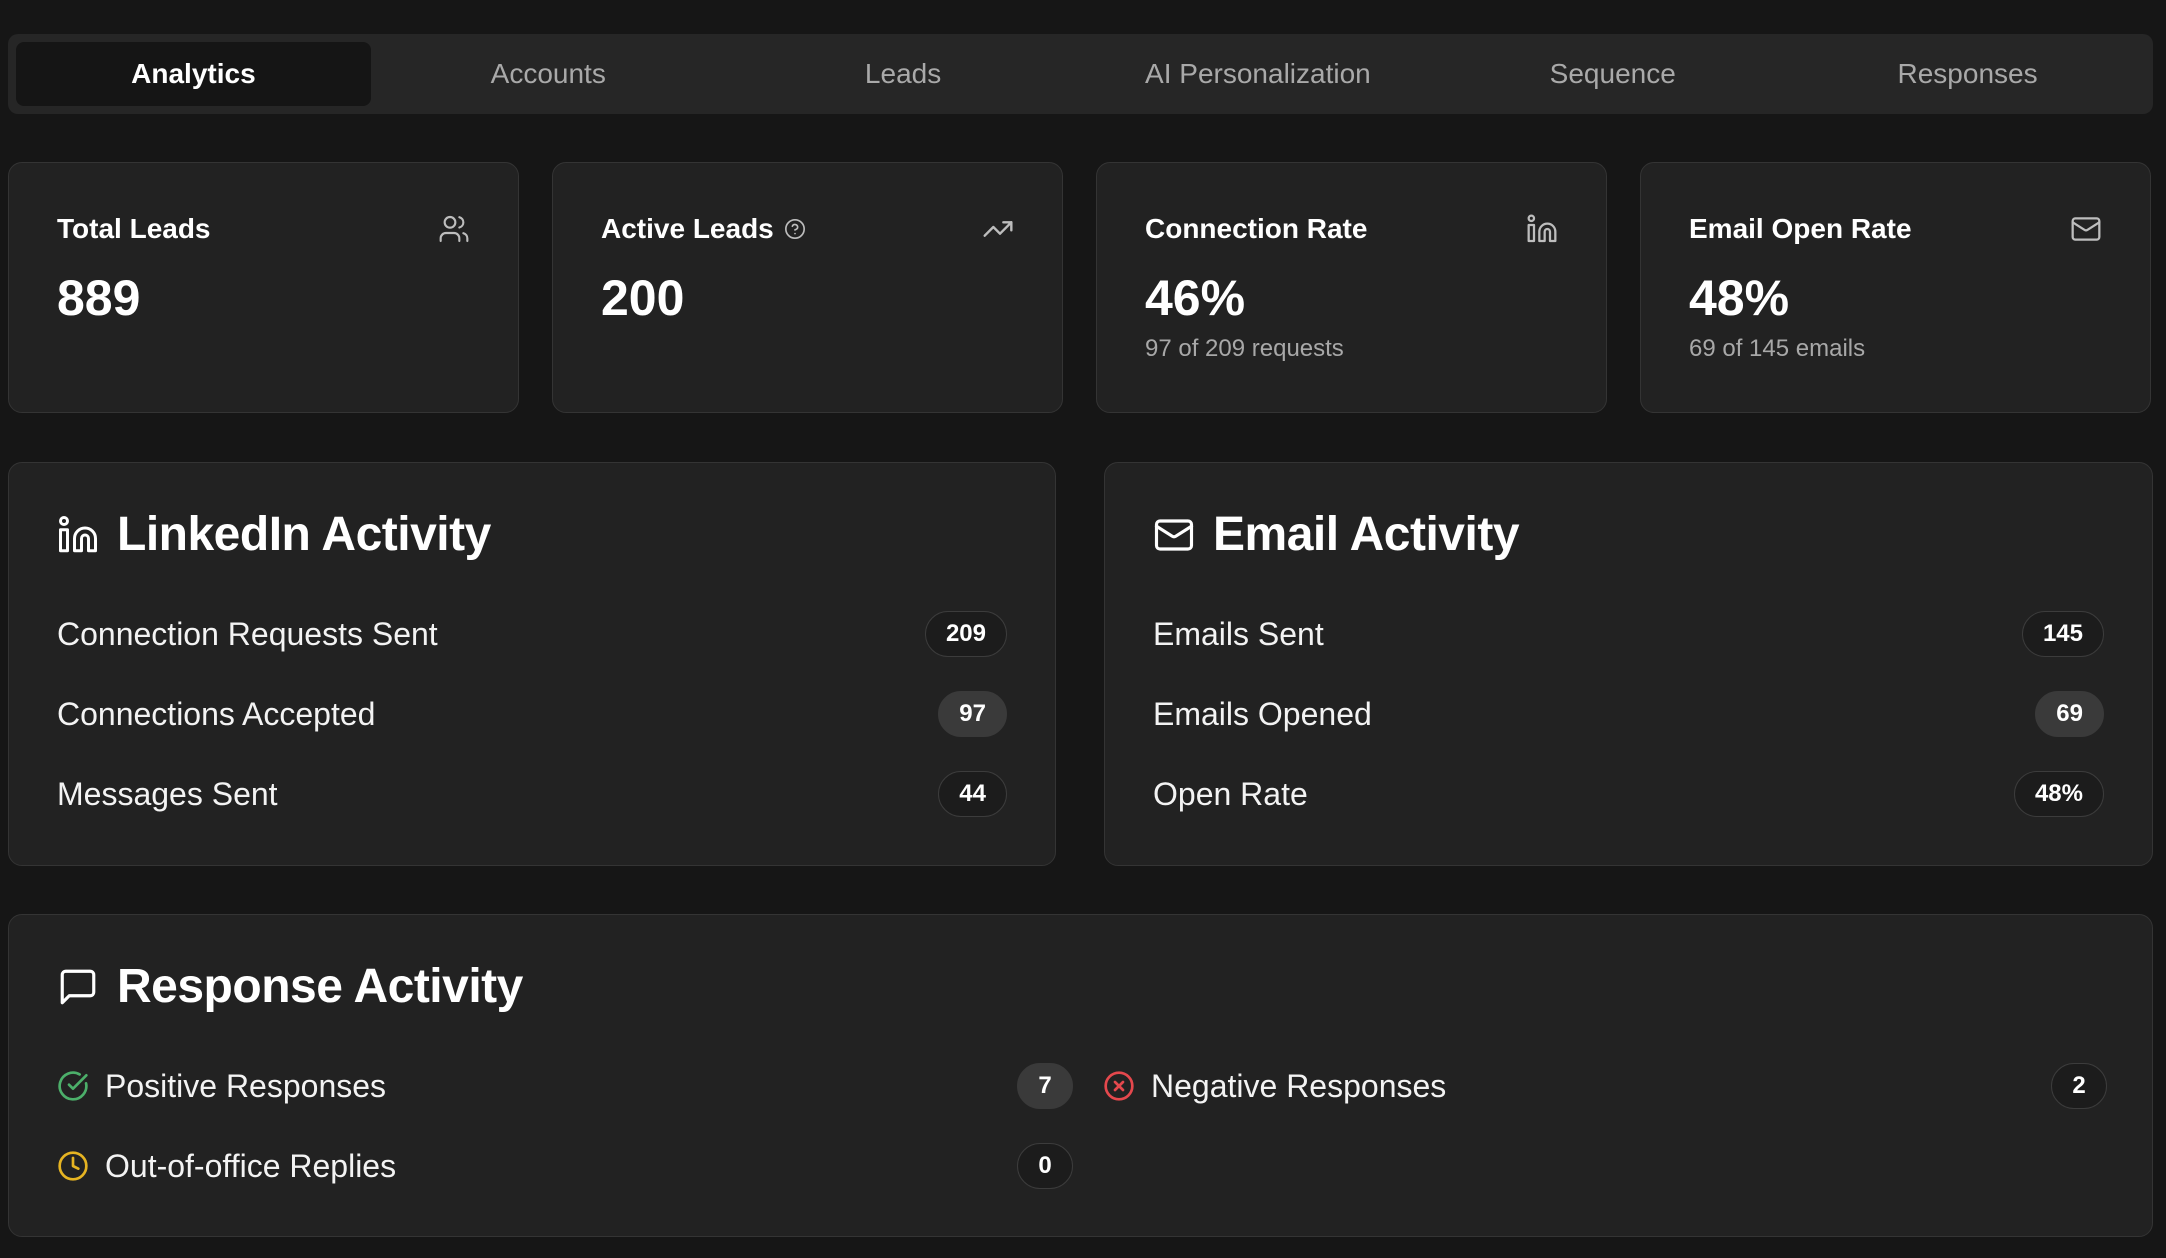 This screenshot has width=2166, height=1258. What do you see at coordinates (1605, 1086) in the screenshot?
I see `list-item: Negative Responses 2` at bounding box center [1605, 1086].